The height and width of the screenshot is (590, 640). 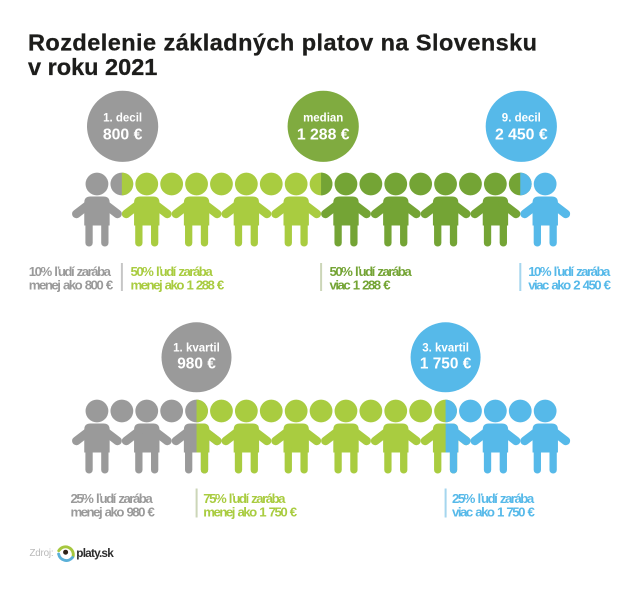 What do you see at coordinates (178, 284) in the screenshot?
I see `svg-text: menej ako 1 288 €` at bounding box center [178, 284].